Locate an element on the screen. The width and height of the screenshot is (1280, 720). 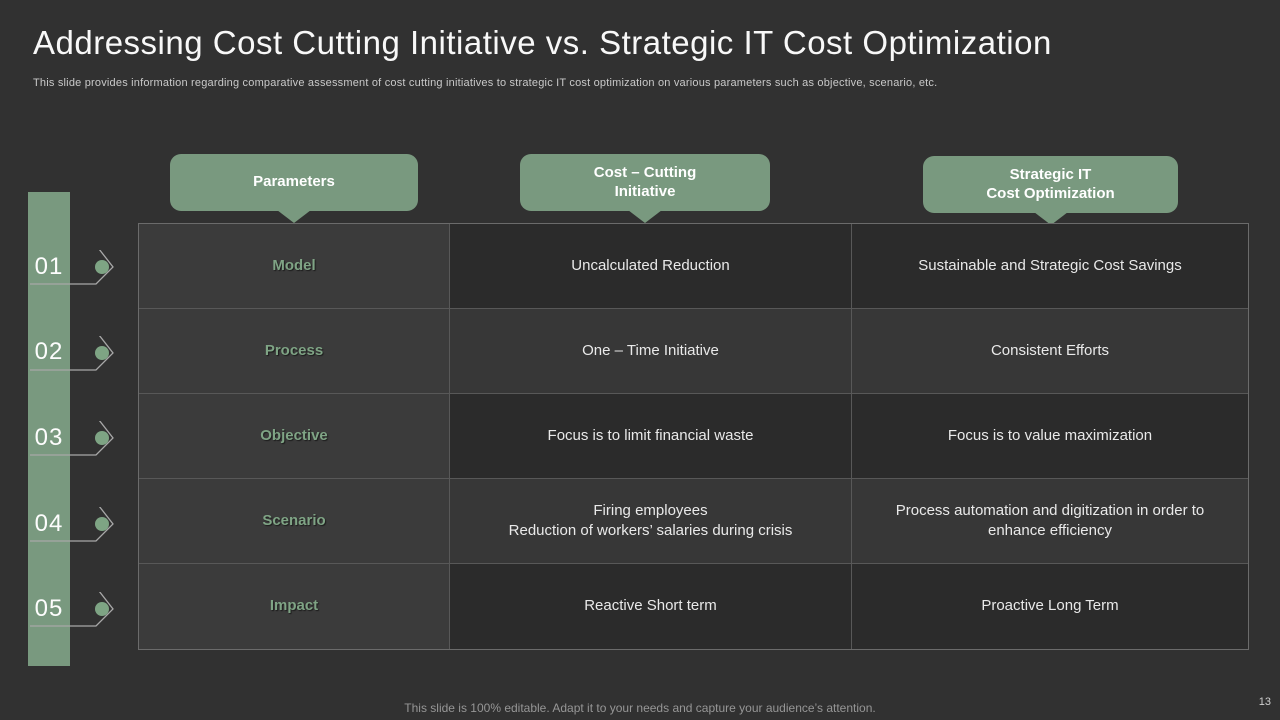
row-number-5: 05 is located at coordinates (49, 608).